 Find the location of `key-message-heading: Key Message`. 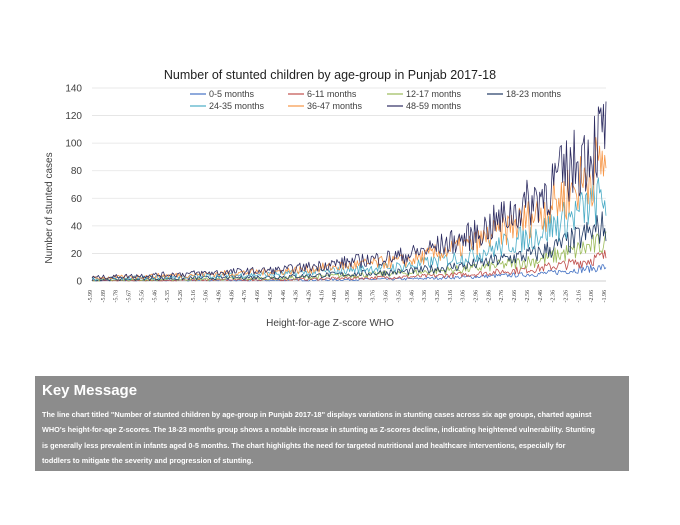

key-message-heading: Key Message is located at coordinates (90, 390).